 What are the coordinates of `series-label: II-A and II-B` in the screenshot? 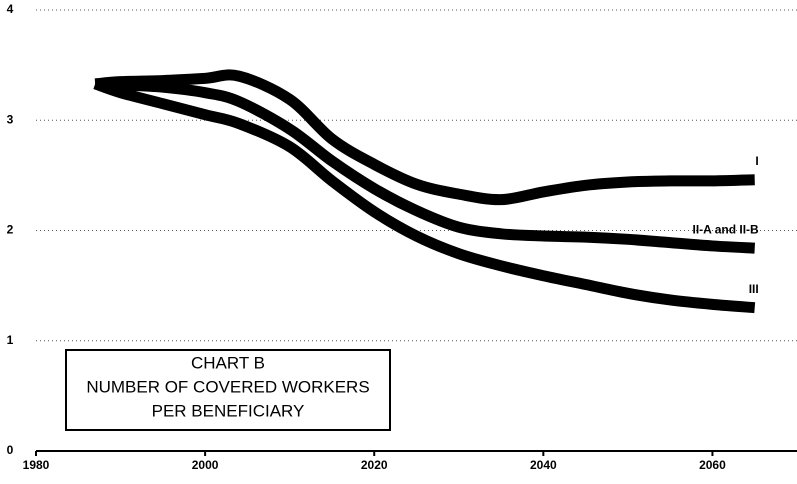 It's located at (726, 229).